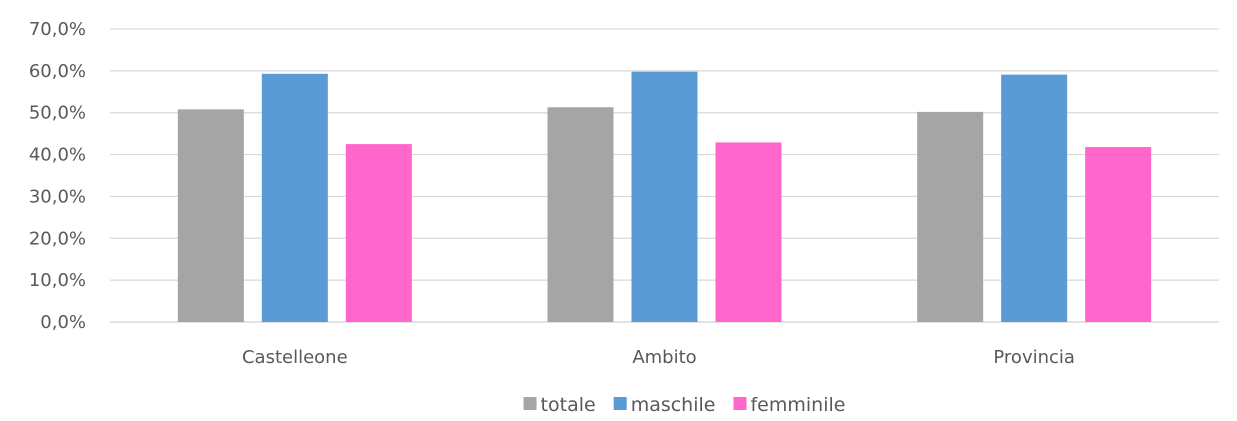 This screenshot has width=1237, height=421. I want to click on y-tick-label: 0,0%, so click(63, 322).